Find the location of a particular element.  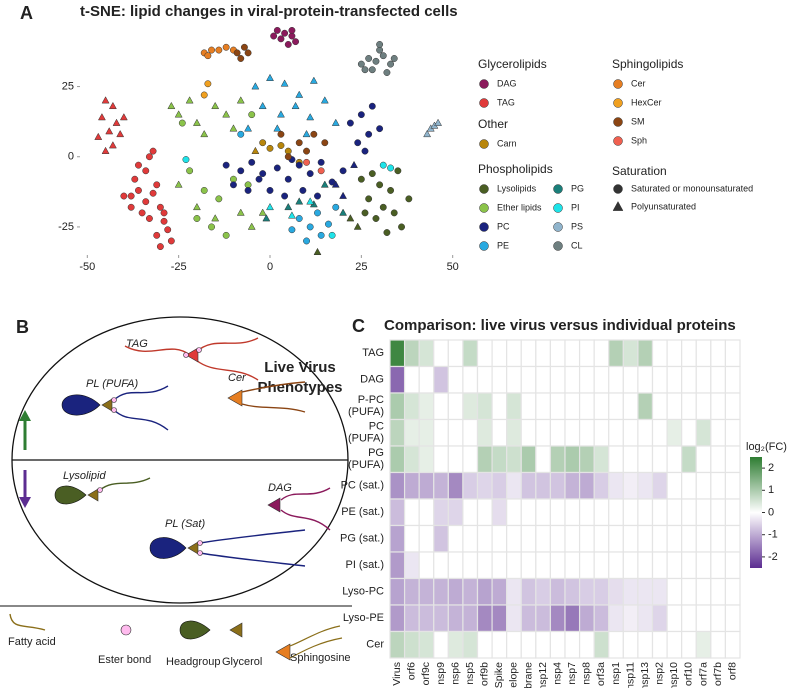

column-label: nsp10 is located at coordinates (674, 675).